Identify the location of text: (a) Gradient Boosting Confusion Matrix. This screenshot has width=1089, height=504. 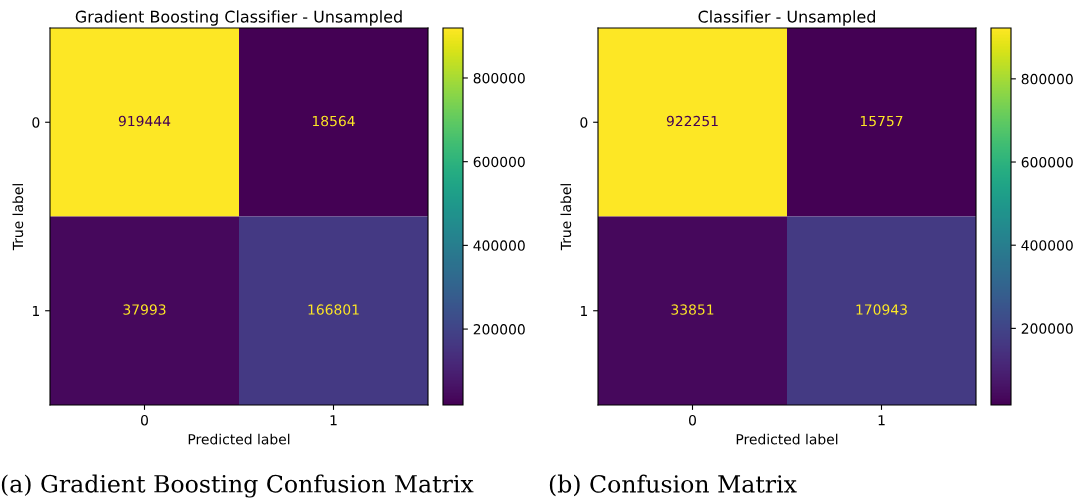
(237, 486).